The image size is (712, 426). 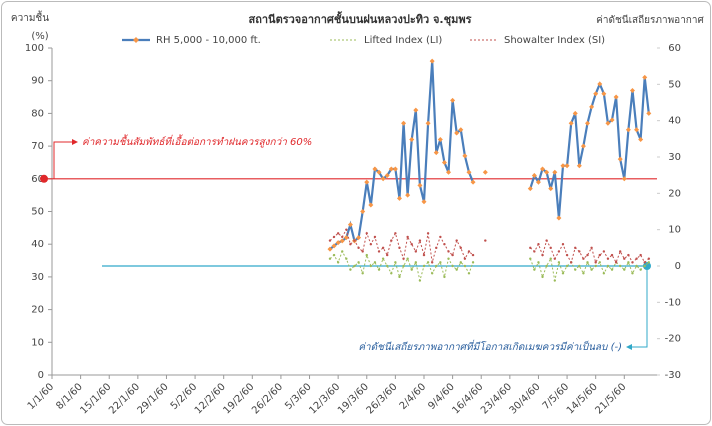 What do you see at coordinates (554, 40) in the screenshot?
I see `legend-label: Showalter Index (SI)` at bounding box center [554, 40].